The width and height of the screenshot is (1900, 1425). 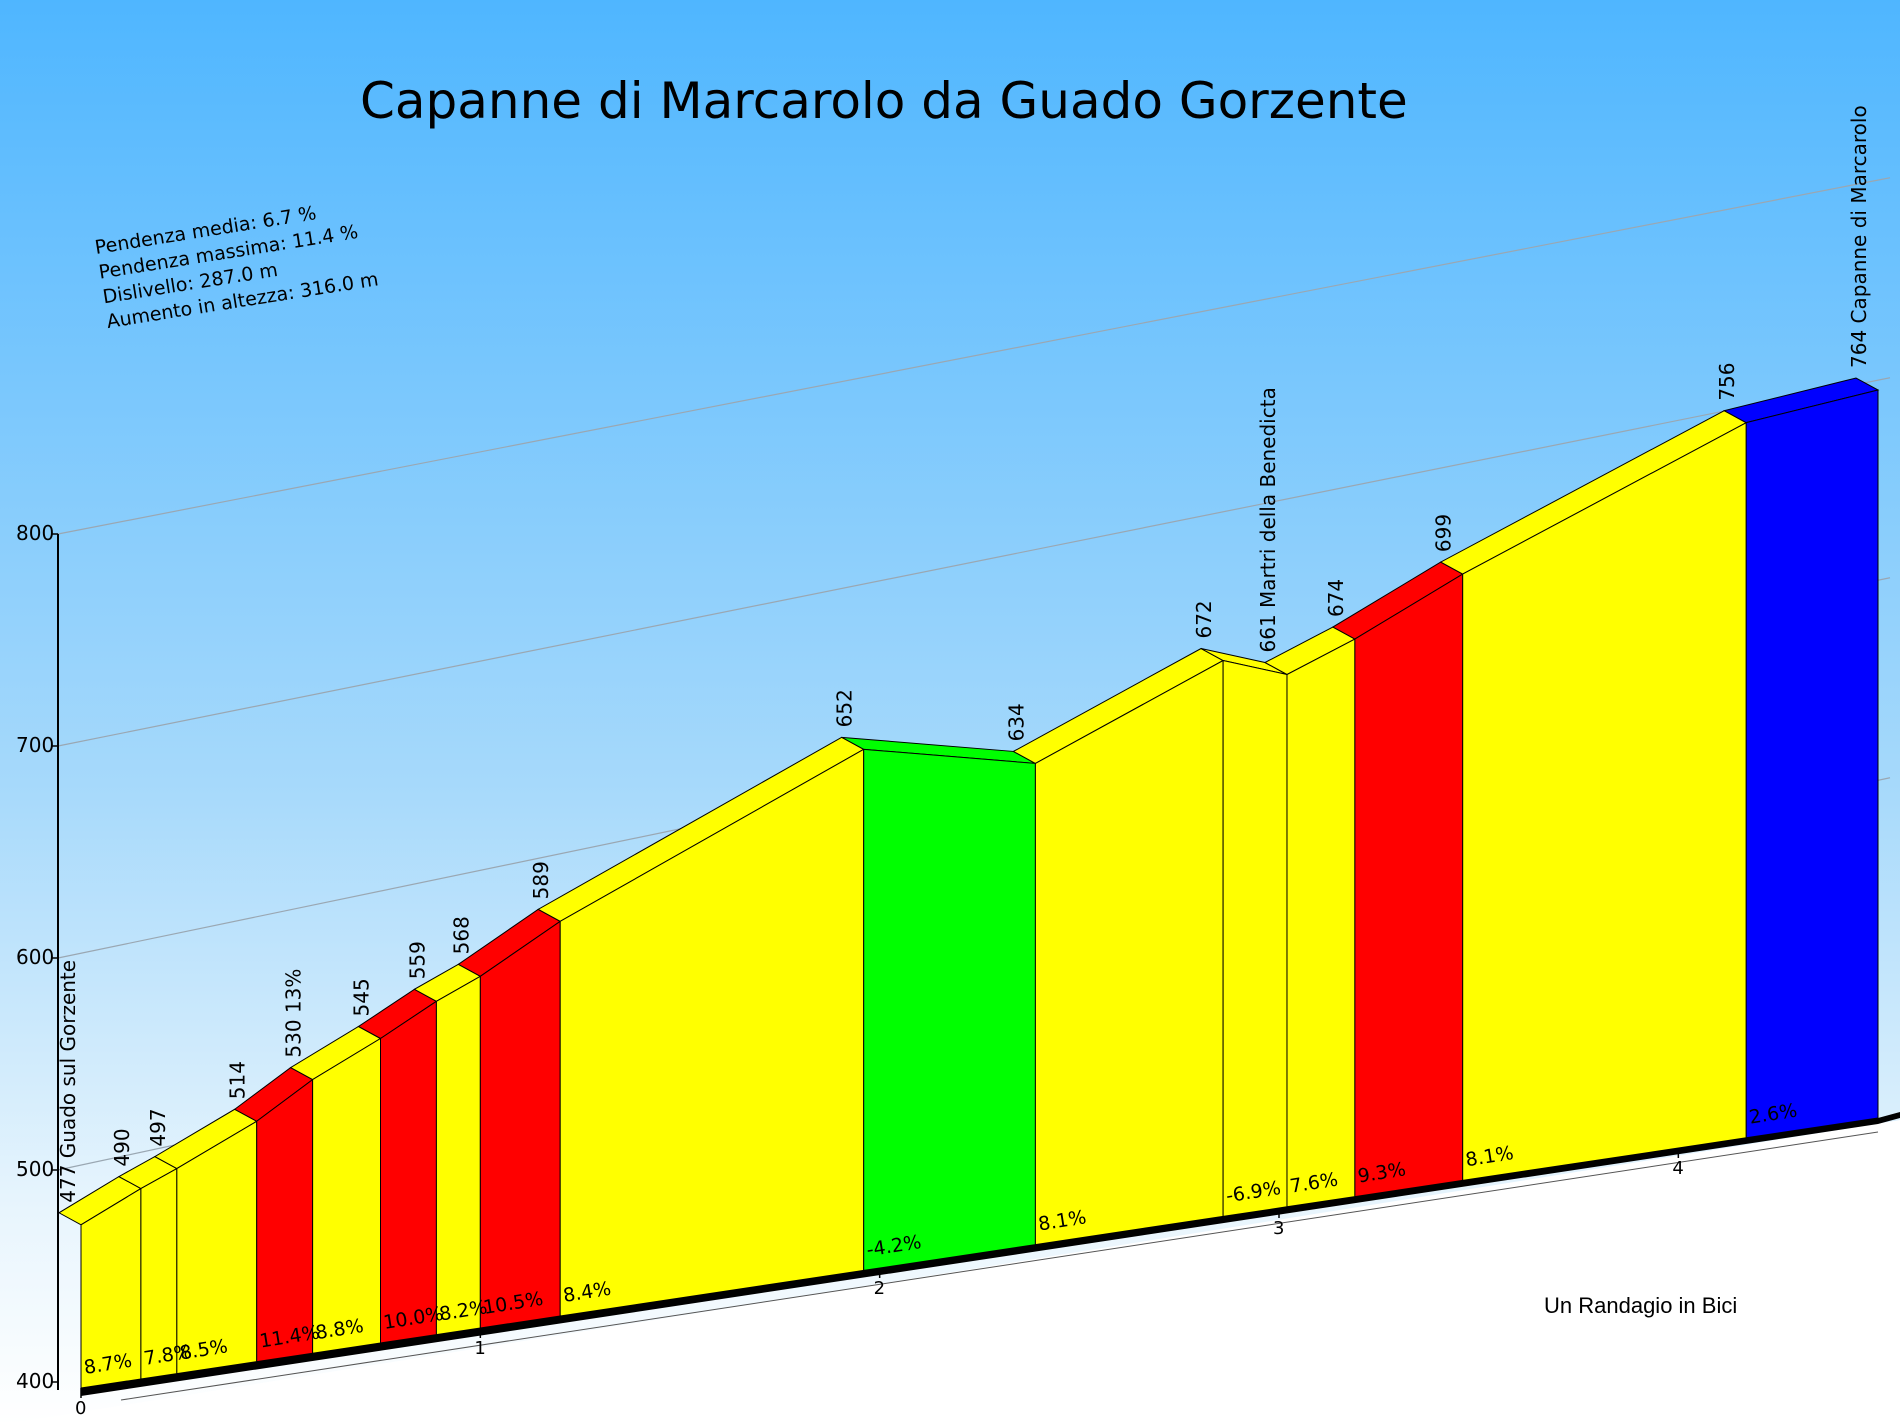 What do you see at coordinates (158, 1127) in the screenshot?
I see `elevation-label: 497` at bounding box center [158, 1127].